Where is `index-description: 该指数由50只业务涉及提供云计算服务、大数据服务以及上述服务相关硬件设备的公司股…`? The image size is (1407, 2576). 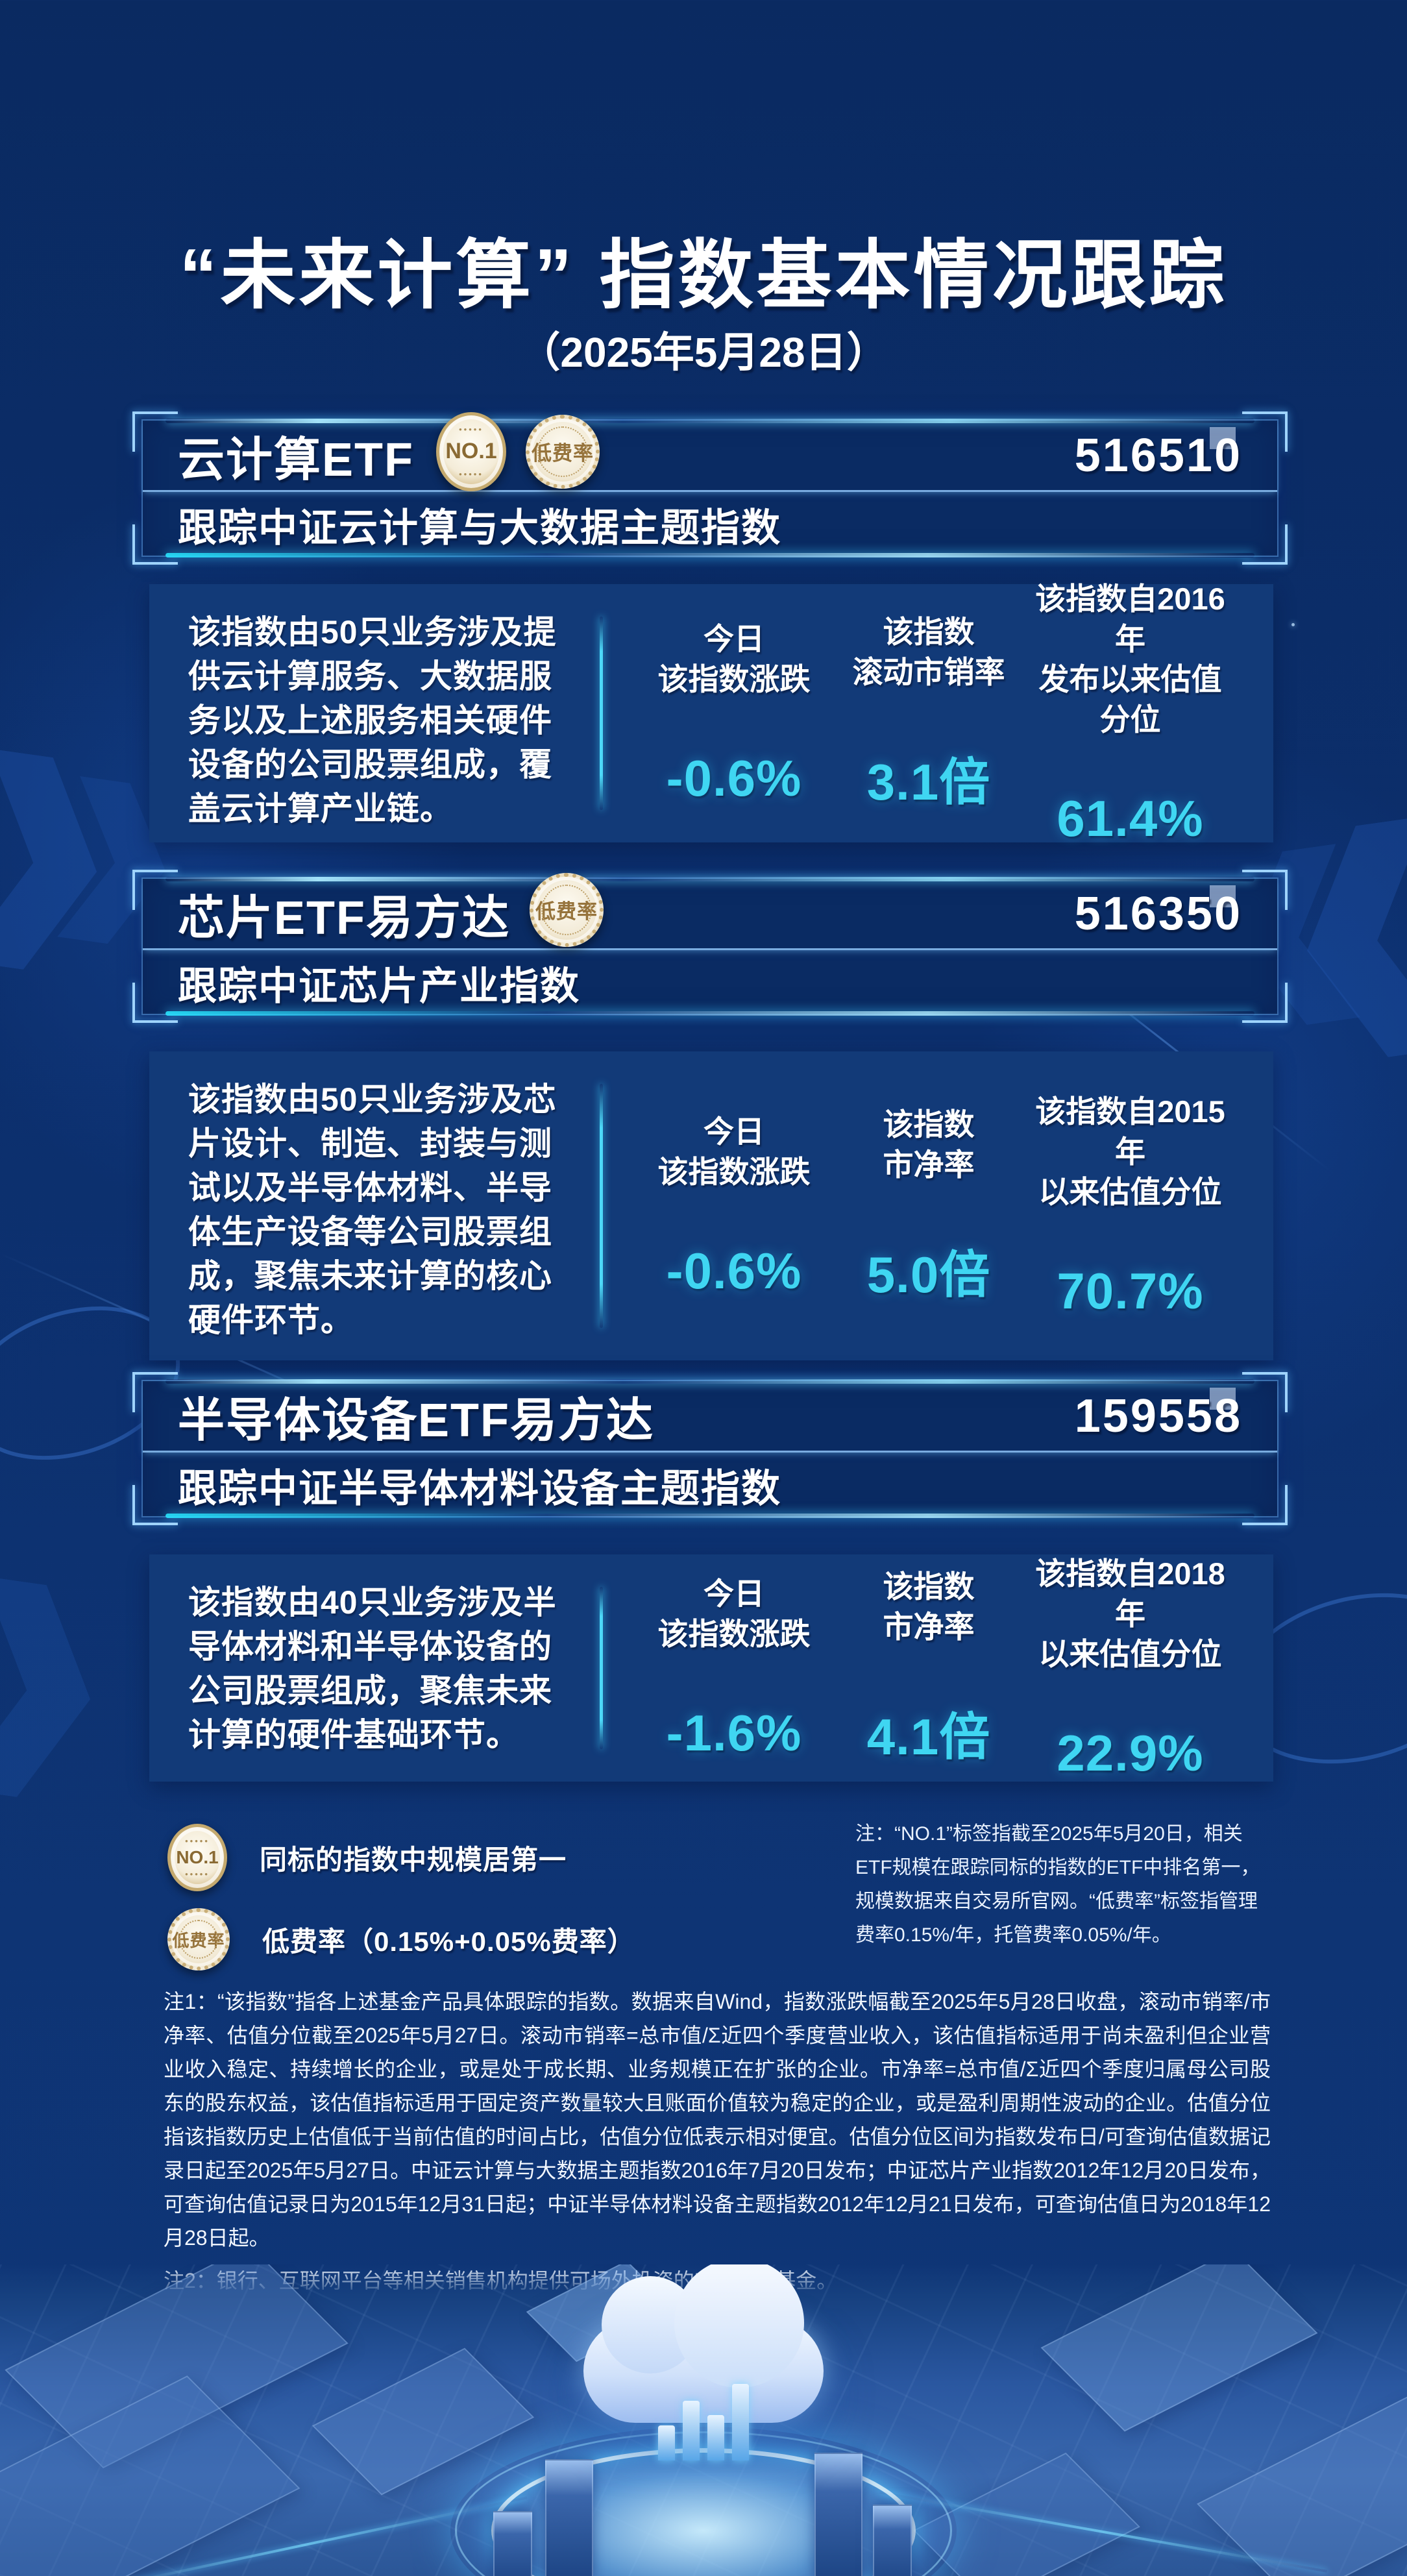 index-description: 该指数由50只业务涉及提供云计算服务、大数据服务以及上述服务相关硬件设备的公司股… is located at coordinates (372, 720).